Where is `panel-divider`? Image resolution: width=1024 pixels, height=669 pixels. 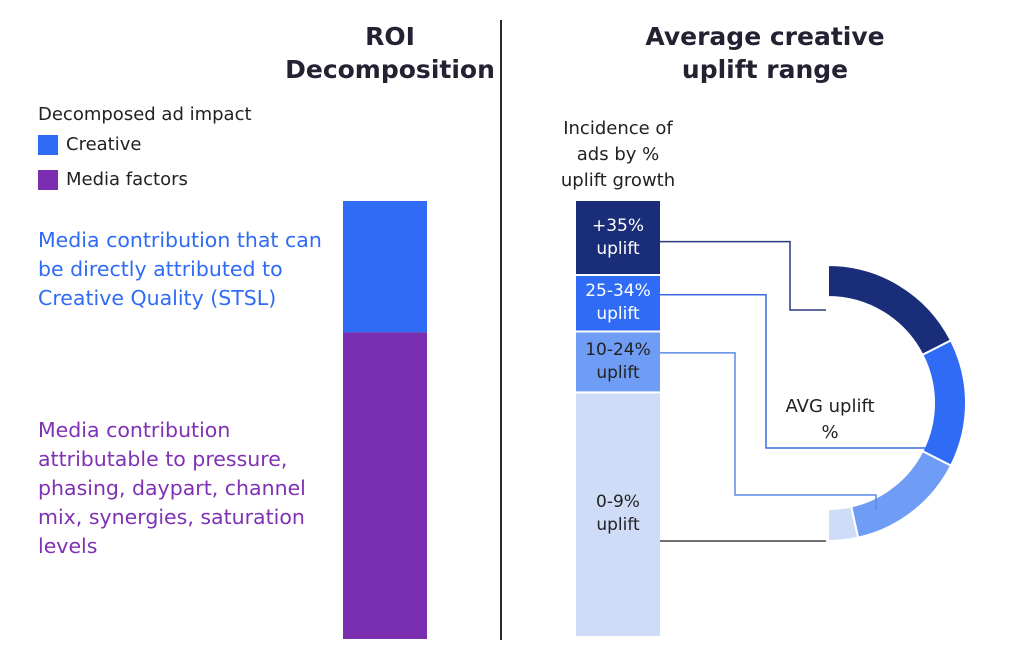
panel-divider is located at coordinates (501, 330).